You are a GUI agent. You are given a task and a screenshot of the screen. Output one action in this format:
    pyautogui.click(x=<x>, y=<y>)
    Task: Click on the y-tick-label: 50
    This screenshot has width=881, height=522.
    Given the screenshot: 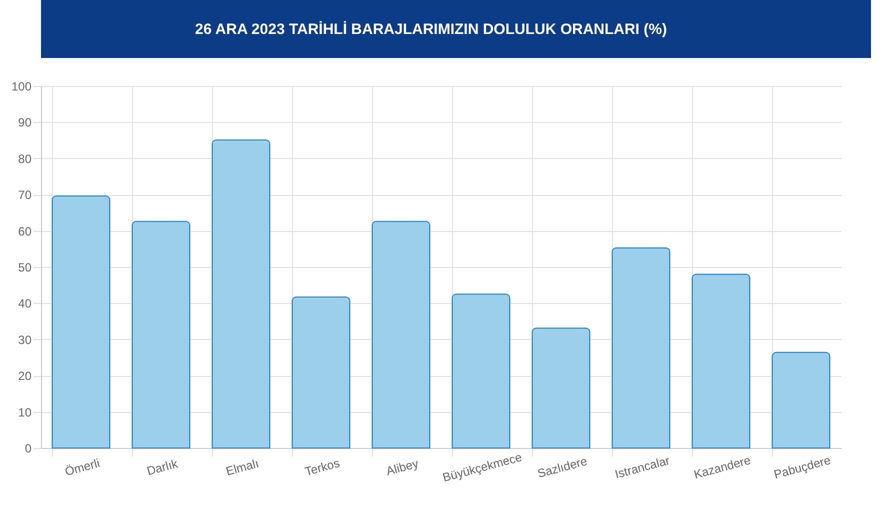 What is the action you would take?
    pyautogui.click(x=25, y=267)
    